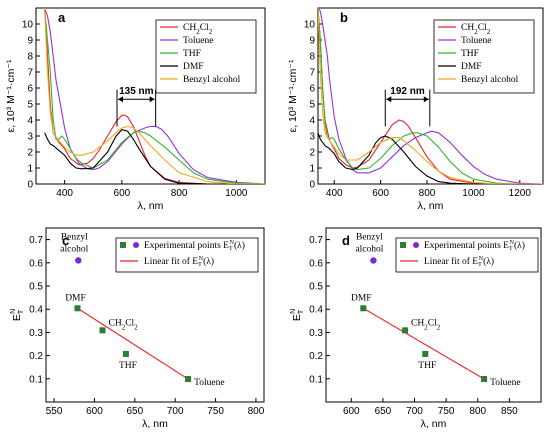 This screenshot has height=438, width=550. Describe the element at coordinates (316, 240) in the screenshot. I see `y-tick-label: 0.7` at that location.